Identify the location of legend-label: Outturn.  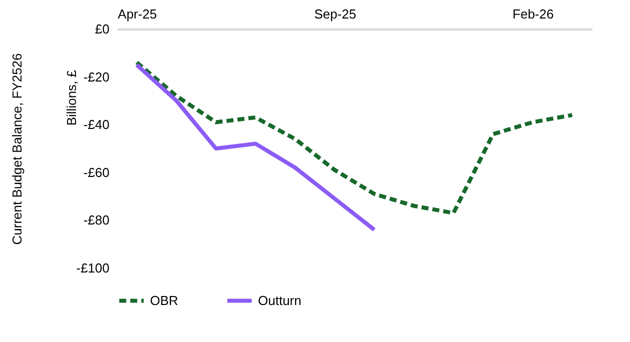
(280, 300).